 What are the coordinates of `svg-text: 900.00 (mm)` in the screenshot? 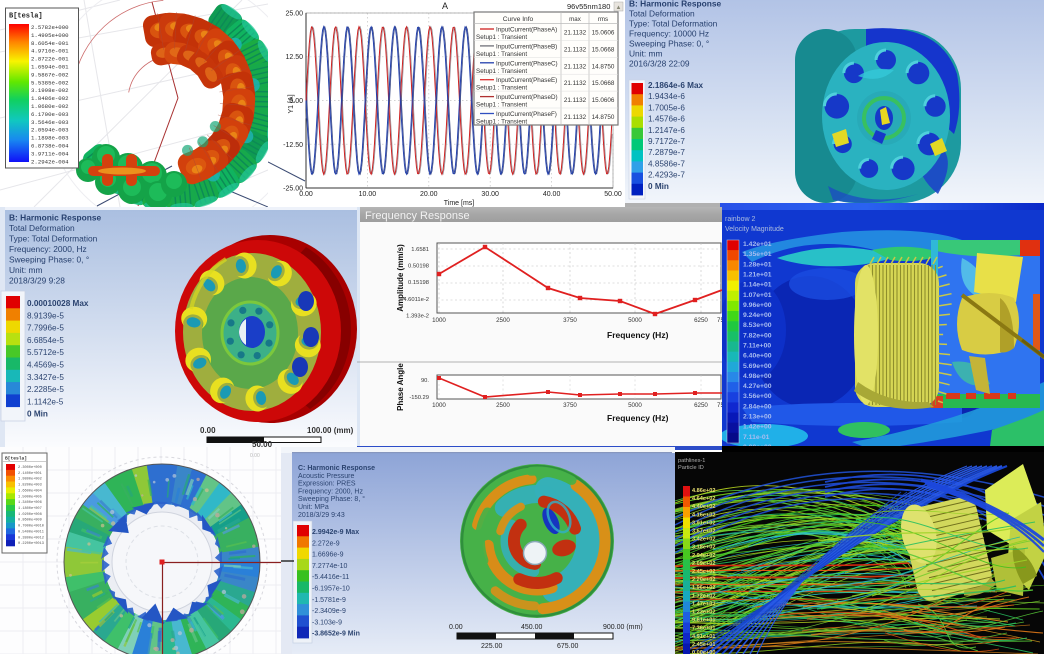 It's located at (623, 627).